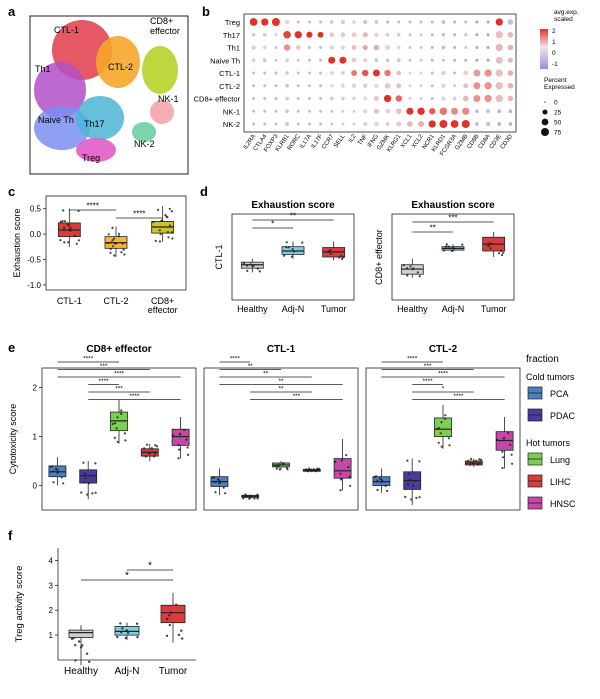  I want to click on umap-label-ctl1: CTL-1, so click(66, 30).